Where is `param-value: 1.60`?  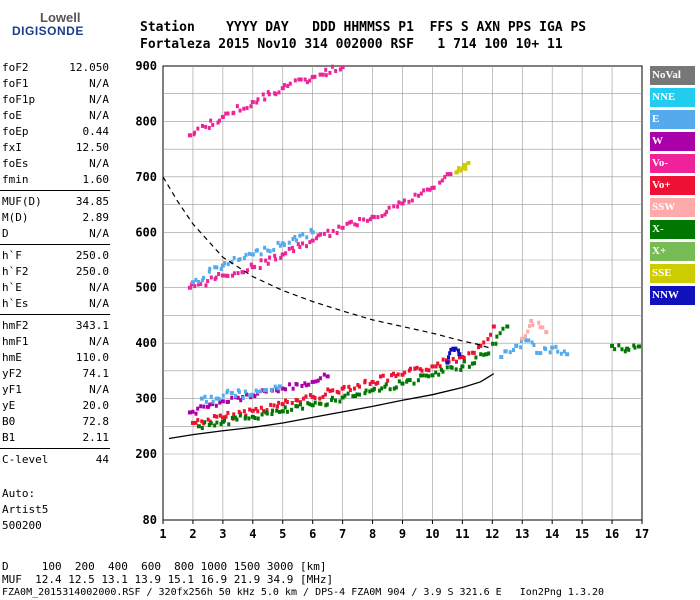 param-value: 1.60 is located at coordinates (96, 179).